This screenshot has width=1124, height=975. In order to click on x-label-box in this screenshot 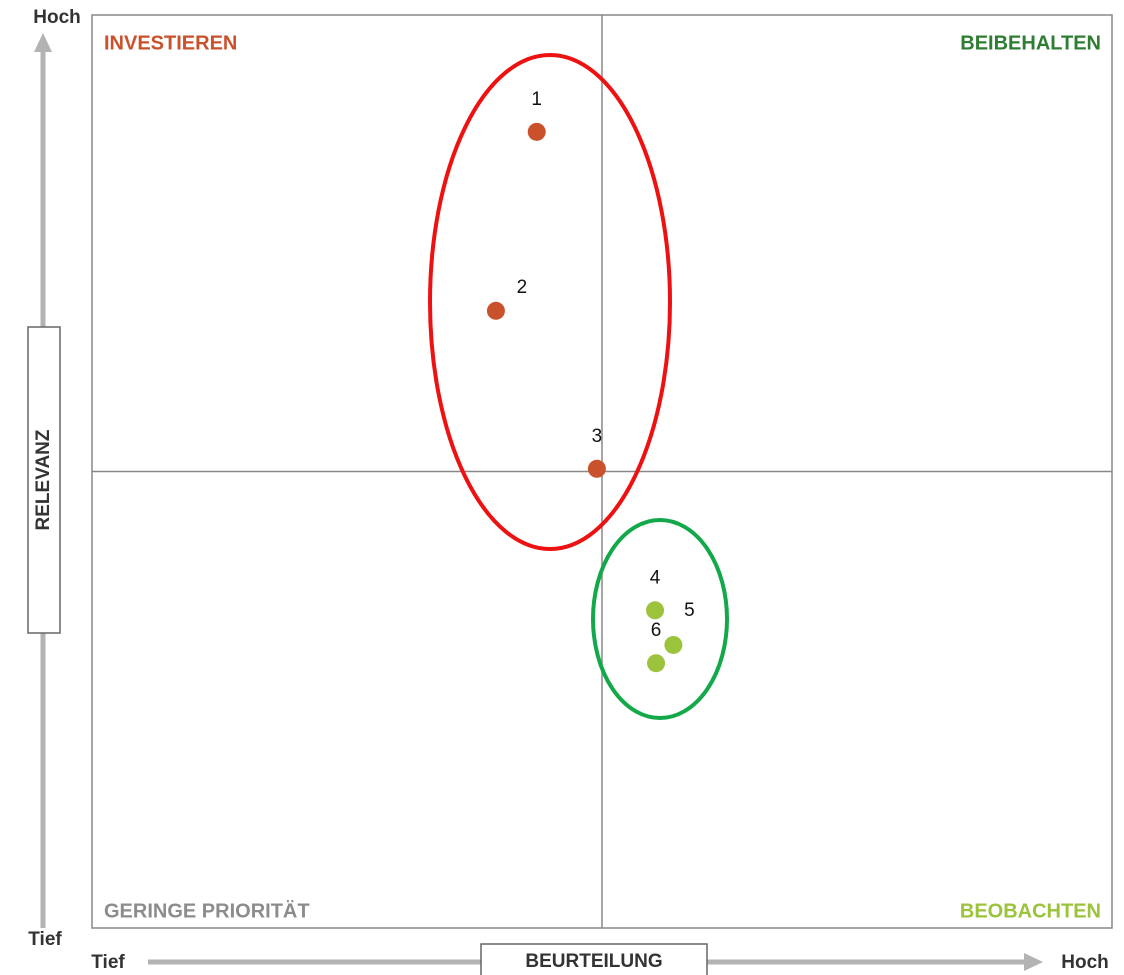, I will do `click(594, 959)`.